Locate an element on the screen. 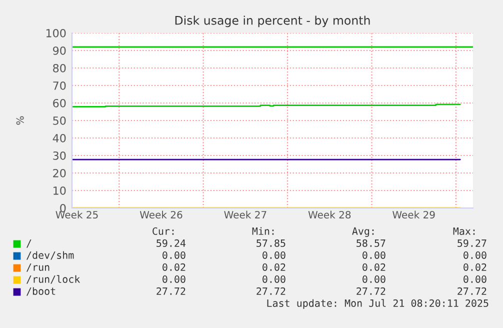 This screenshot has width=503, height=328. y-tick-label: 20 is located at coordinates (59, 173).